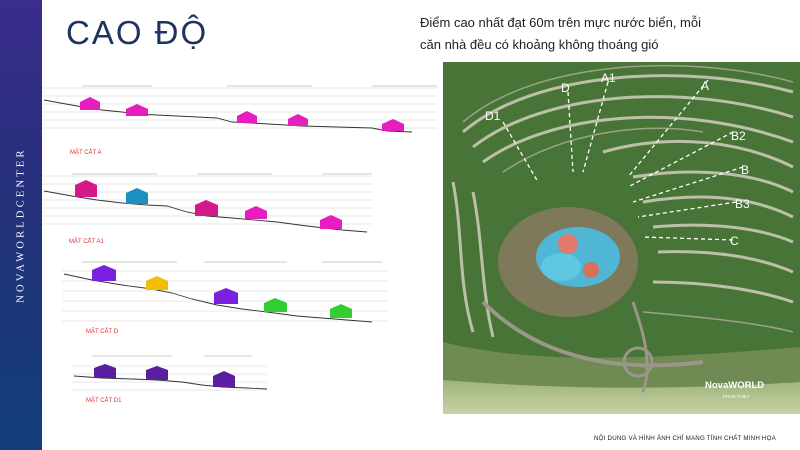  I want to click on section-d-houses, so click(222, 291).